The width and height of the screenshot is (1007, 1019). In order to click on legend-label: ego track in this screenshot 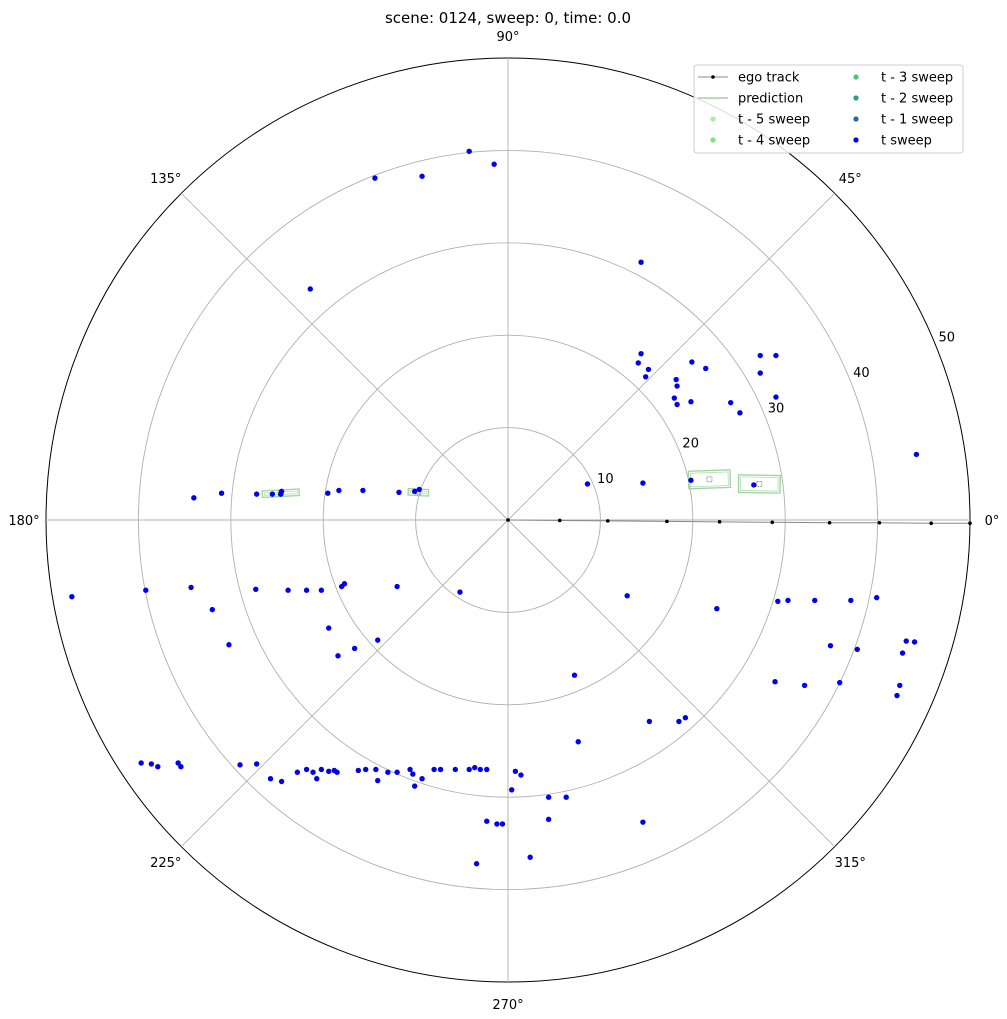, I will do `click(769, 78)`.